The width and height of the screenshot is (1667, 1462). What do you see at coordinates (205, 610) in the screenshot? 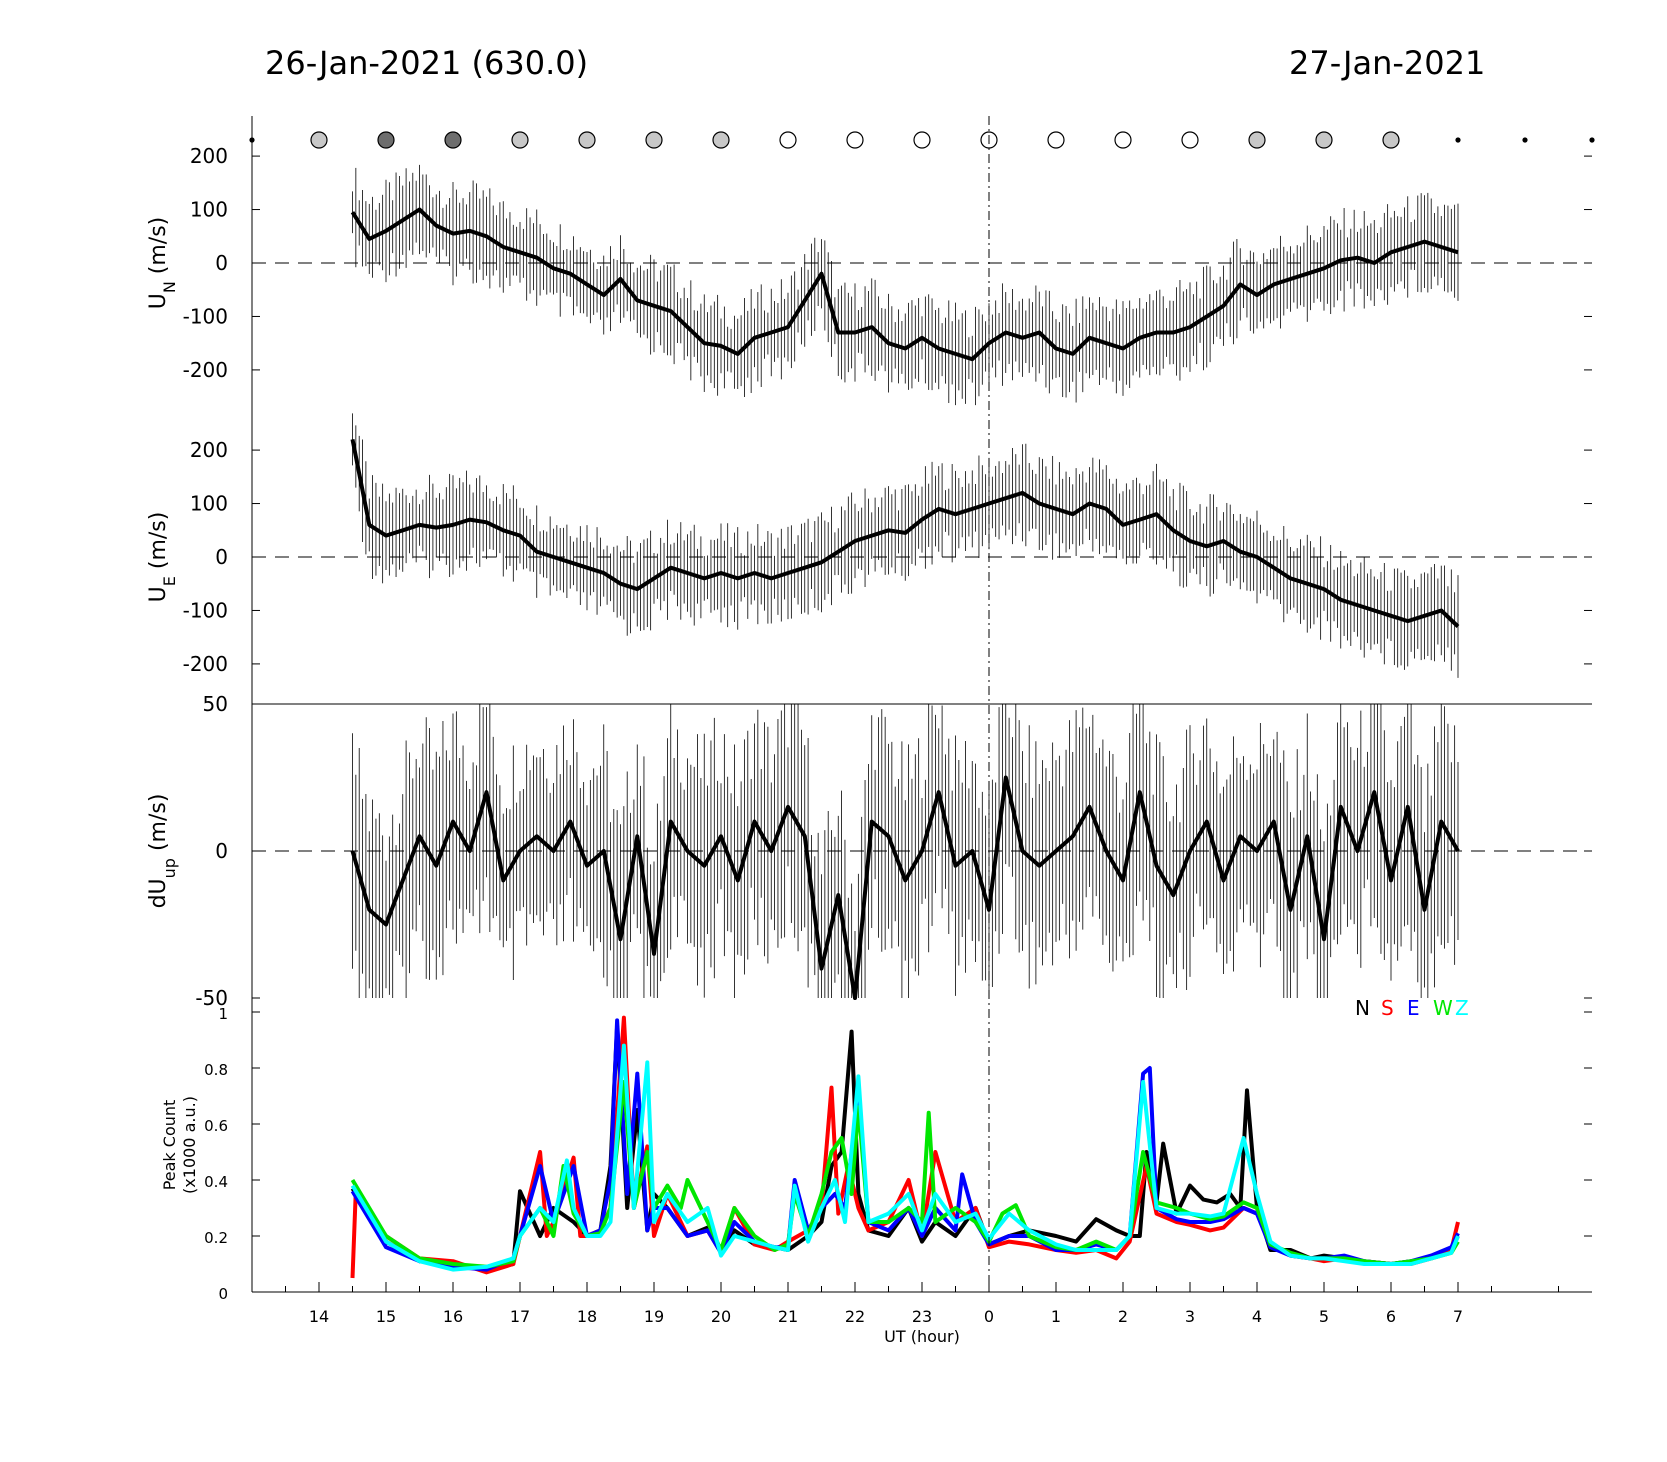
I see `panel2-ytick-label: -100` at bounding box center [205, 610].